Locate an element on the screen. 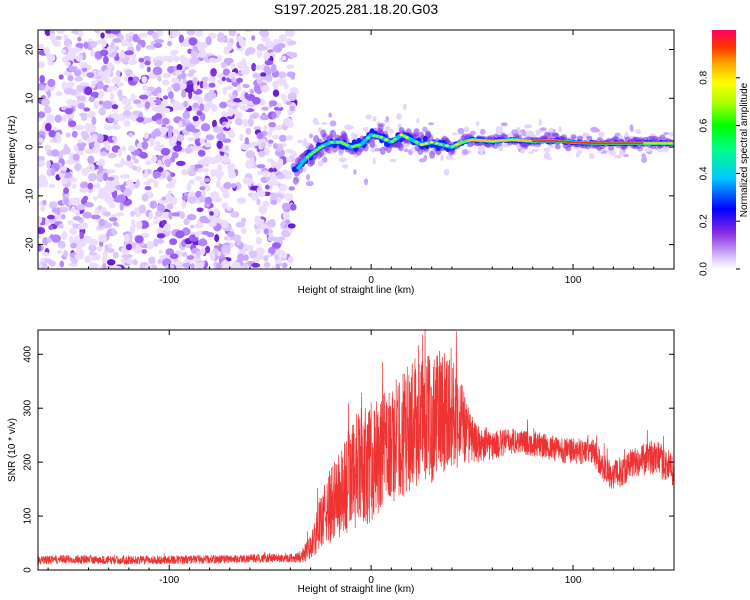  ytick-label: -20 is located at coordinates (30, 244).